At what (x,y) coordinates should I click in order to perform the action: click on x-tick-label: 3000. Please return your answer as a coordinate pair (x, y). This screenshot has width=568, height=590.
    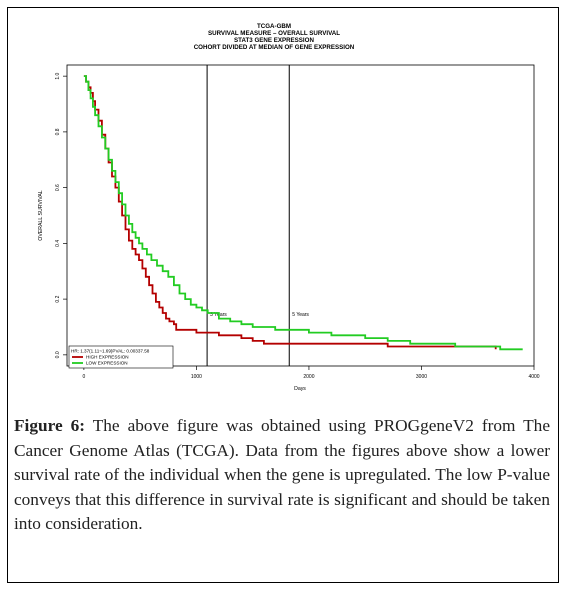
    Looking at the image, I should click on (421, 377).